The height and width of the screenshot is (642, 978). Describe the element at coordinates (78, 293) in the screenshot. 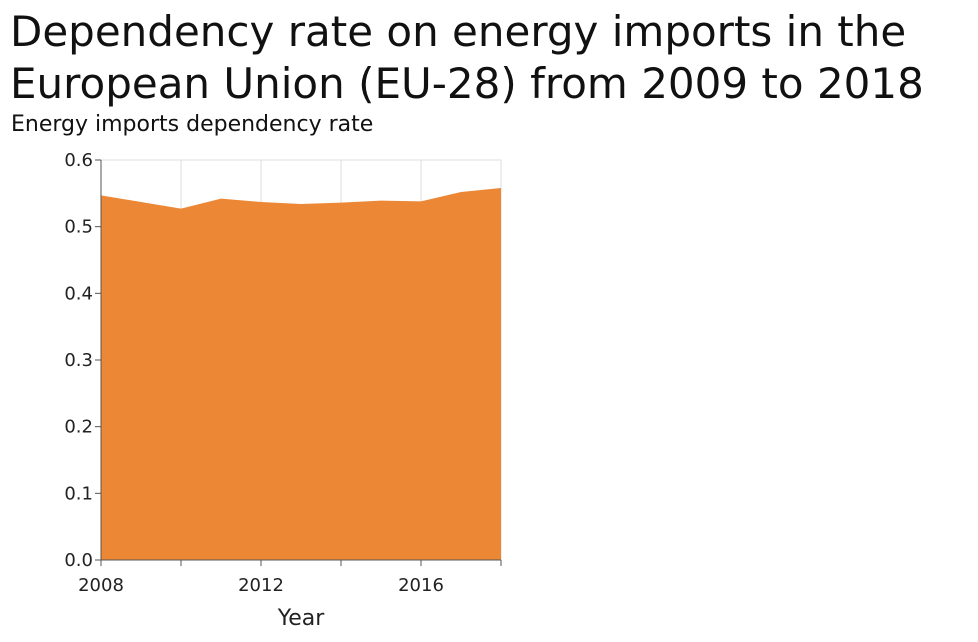

I see `y-tick-label: 0.4` at that location.